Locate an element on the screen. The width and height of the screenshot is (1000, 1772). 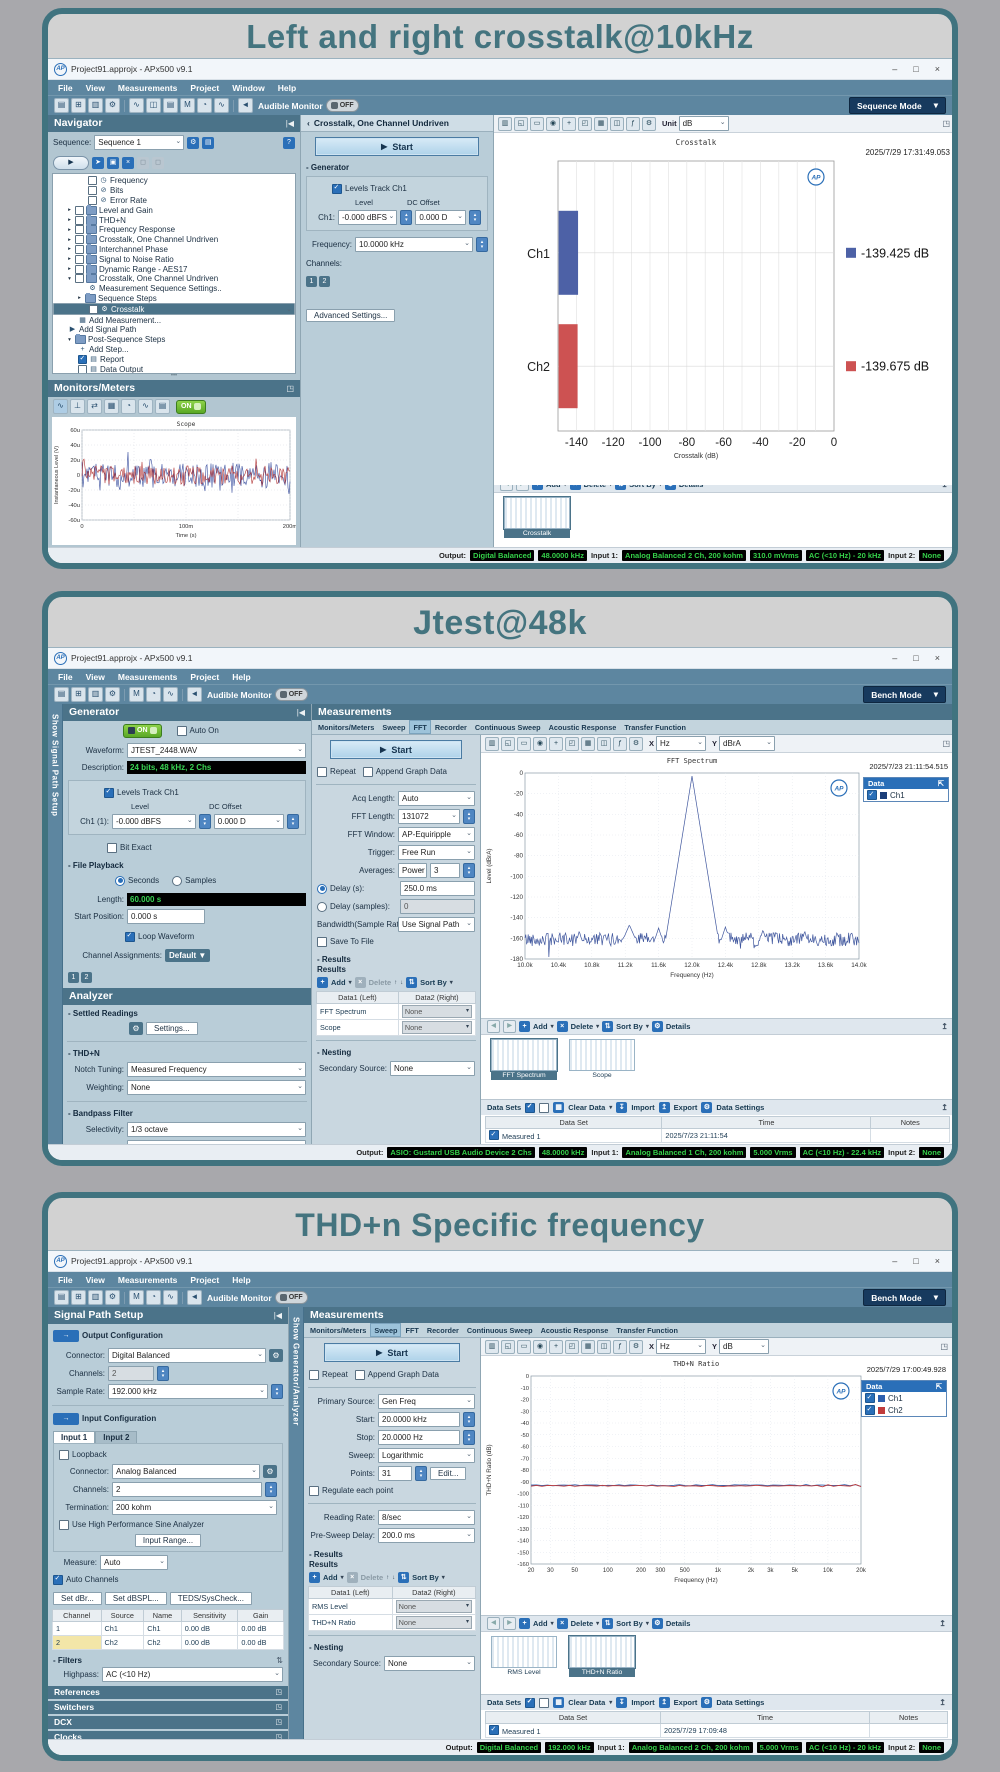
checkbox-use-high-performance-sine-analyzer is located at coordinates (64, 1524).